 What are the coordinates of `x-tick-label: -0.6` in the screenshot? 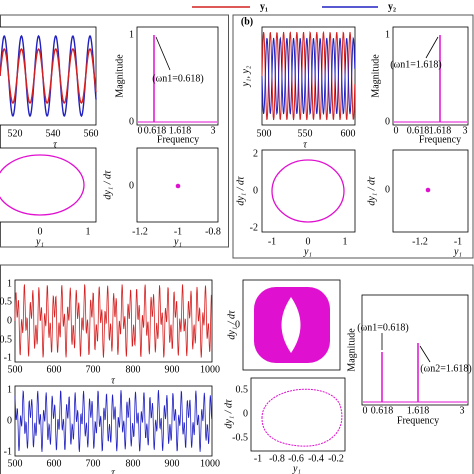 It's located at (296, 458).